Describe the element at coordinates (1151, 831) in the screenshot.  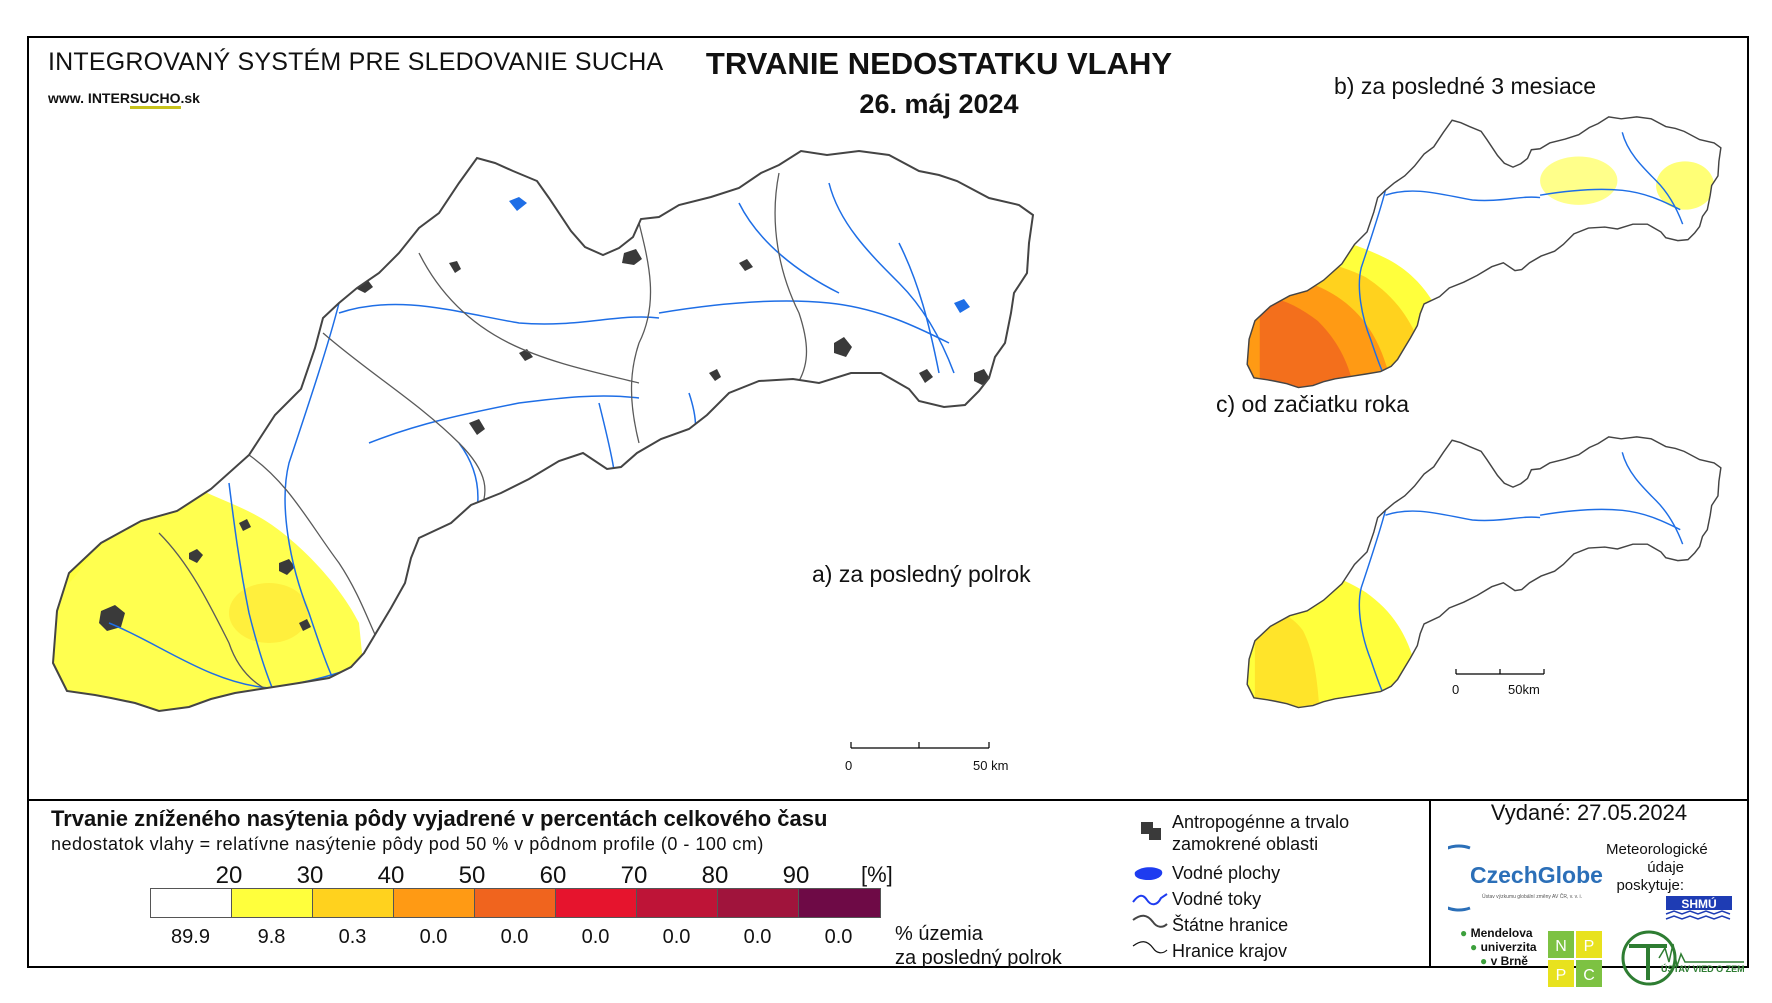
I see `urban-area-icon` at that location.